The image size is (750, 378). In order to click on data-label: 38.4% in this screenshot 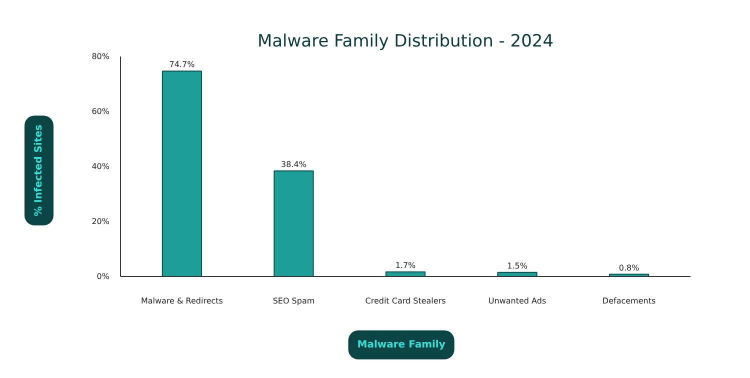, I will do `click(294, 164)`.